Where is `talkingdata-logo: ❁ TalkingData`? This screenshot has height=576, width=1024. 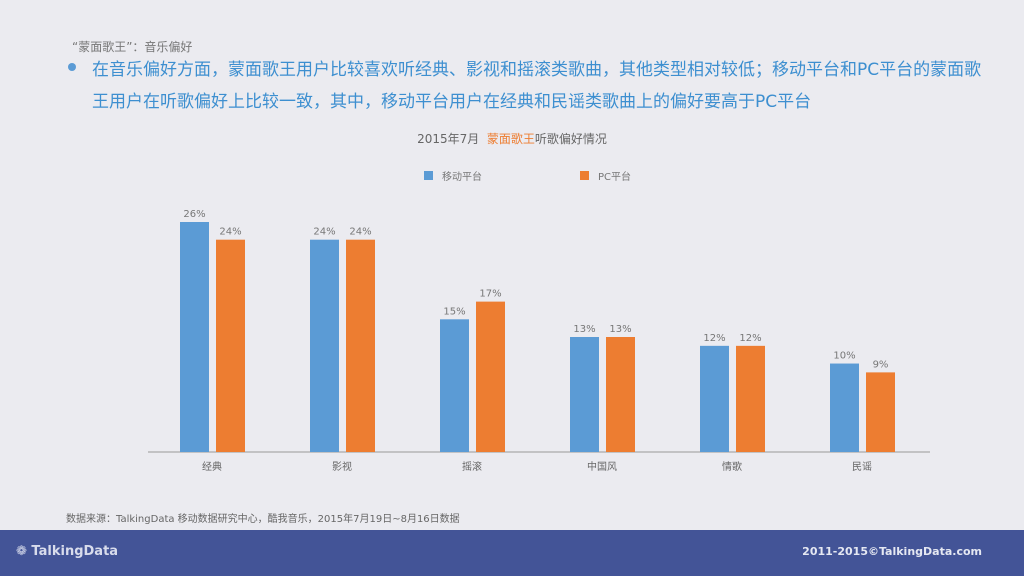
talkingdata-logo: ❁ TalkingData is located at coordinates (67, 551).